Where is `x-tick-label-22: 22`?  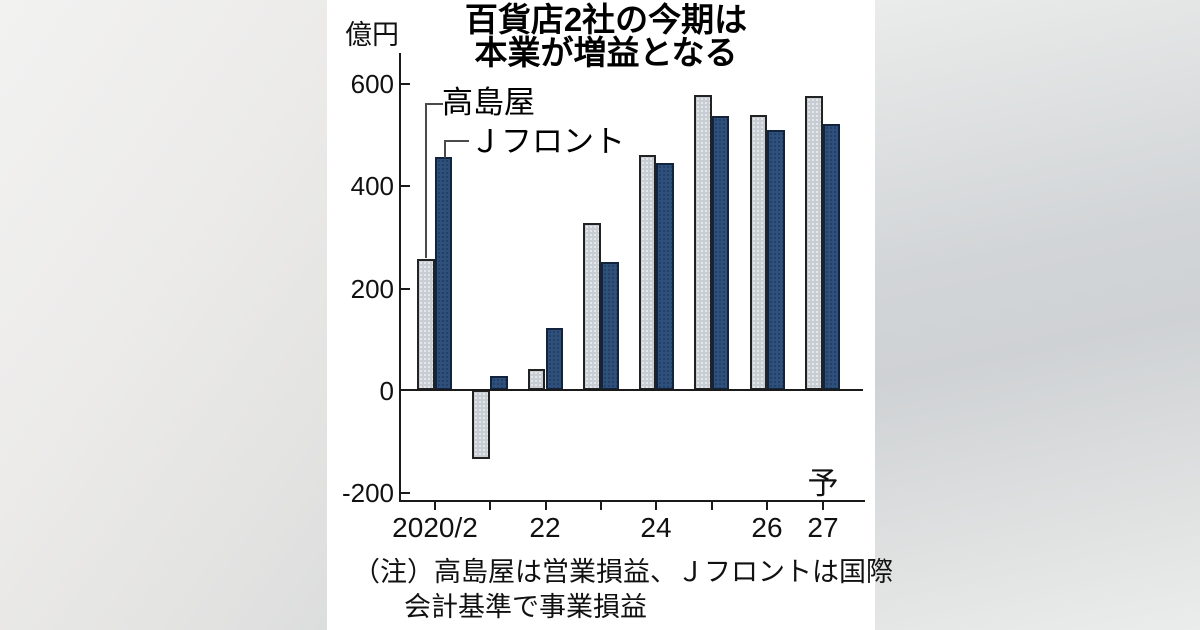 x-tick-label-22: 22 is located at coordinates (545, 527).